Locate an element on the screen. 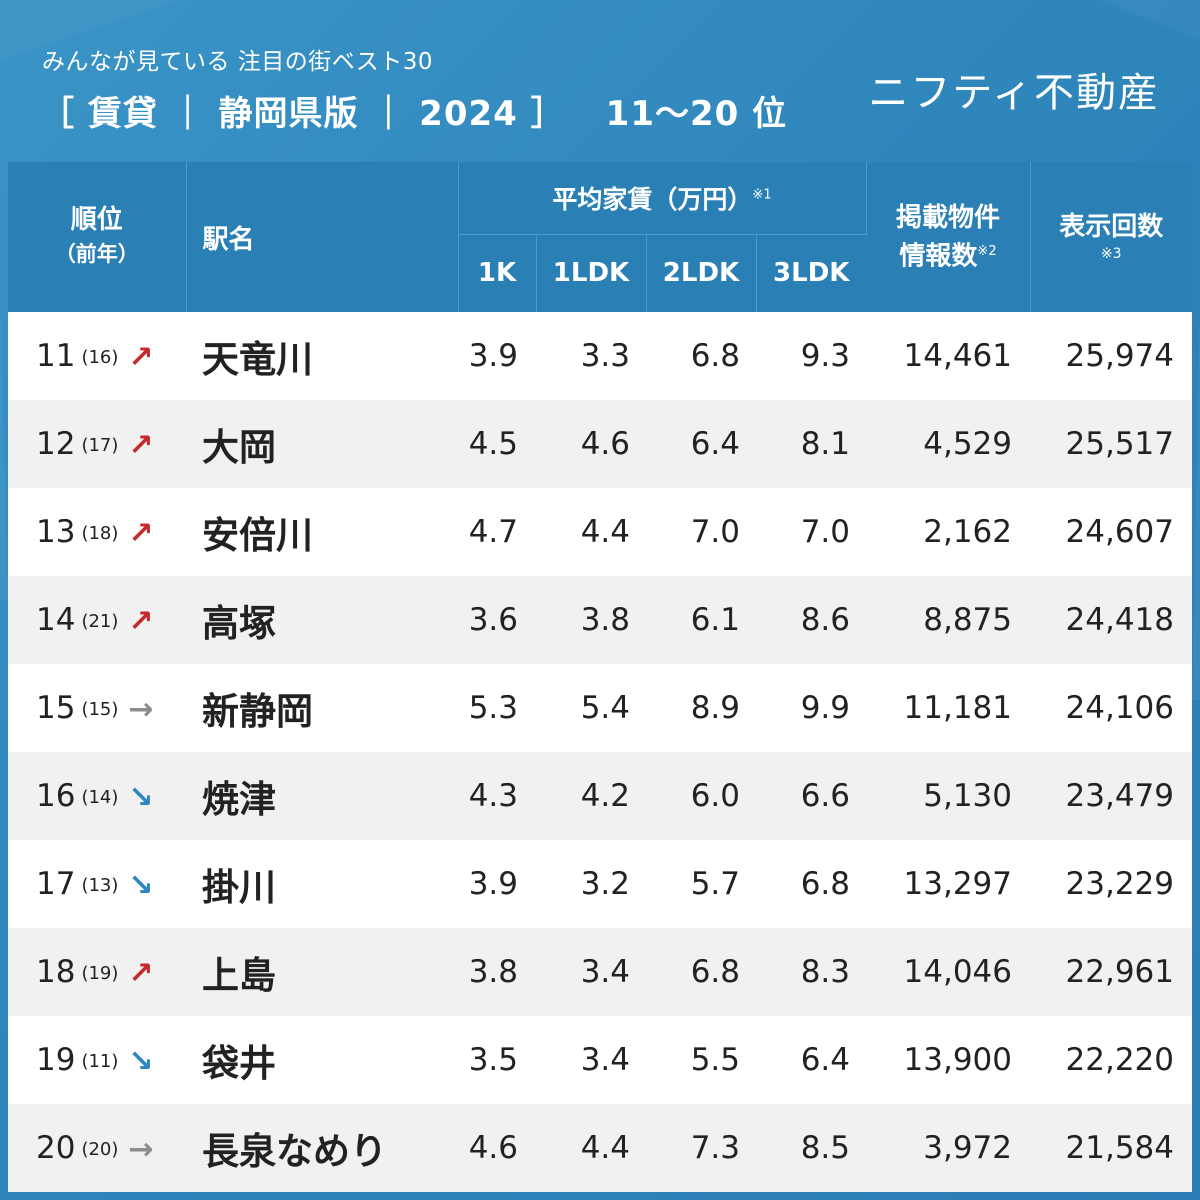  table-row: 18 (19) ↗ 上島 3.8 3.4 6.8 8.3 14,046 22,961 is located at coordinates (600, 972).